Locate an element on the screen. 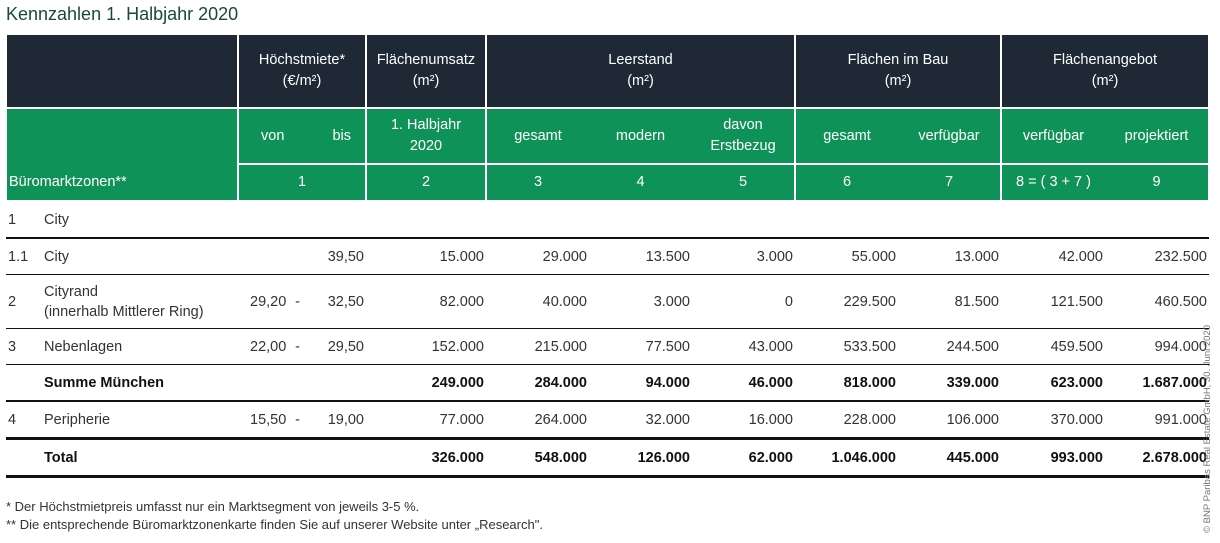  value-cell: 623.000 is located at coordinates (1053, 383).